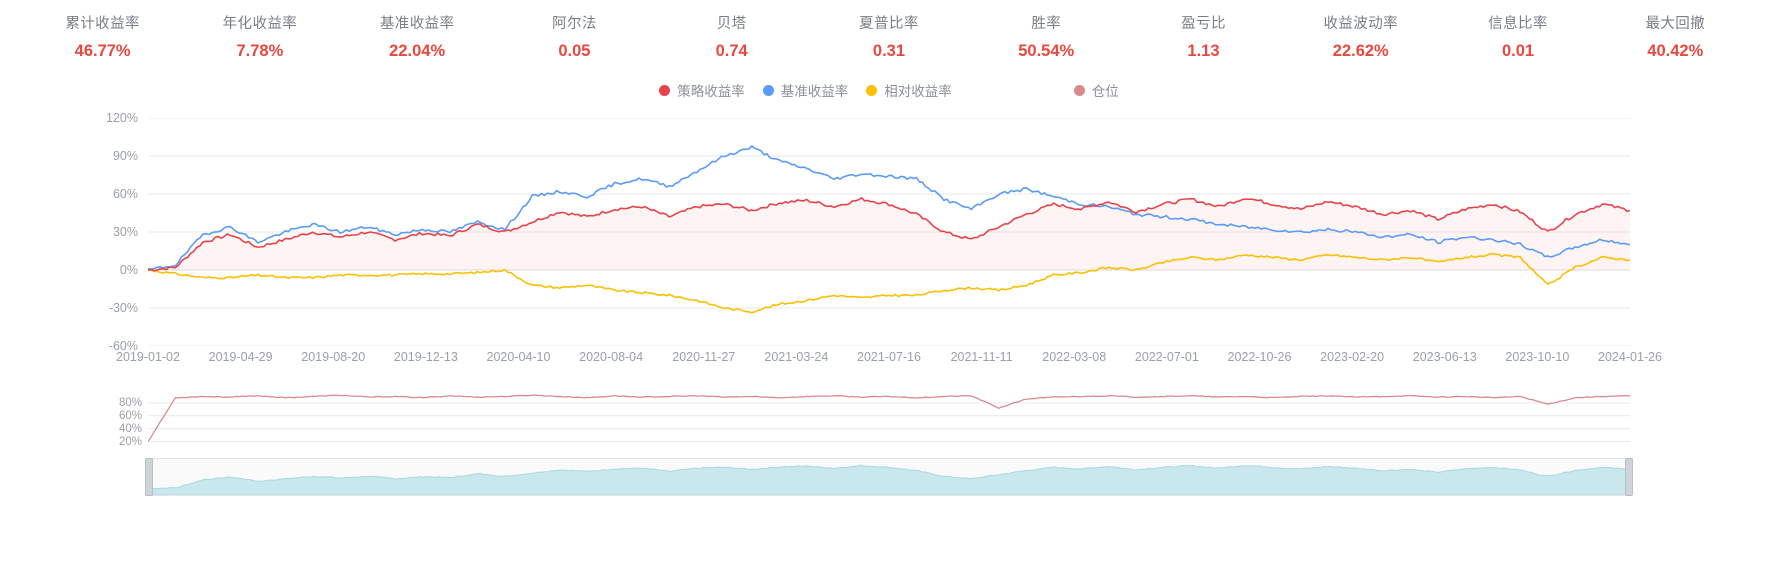 This screenshot has width=1778, height=567. I want to click on metric-value: 46.77%, so click(102, 51).